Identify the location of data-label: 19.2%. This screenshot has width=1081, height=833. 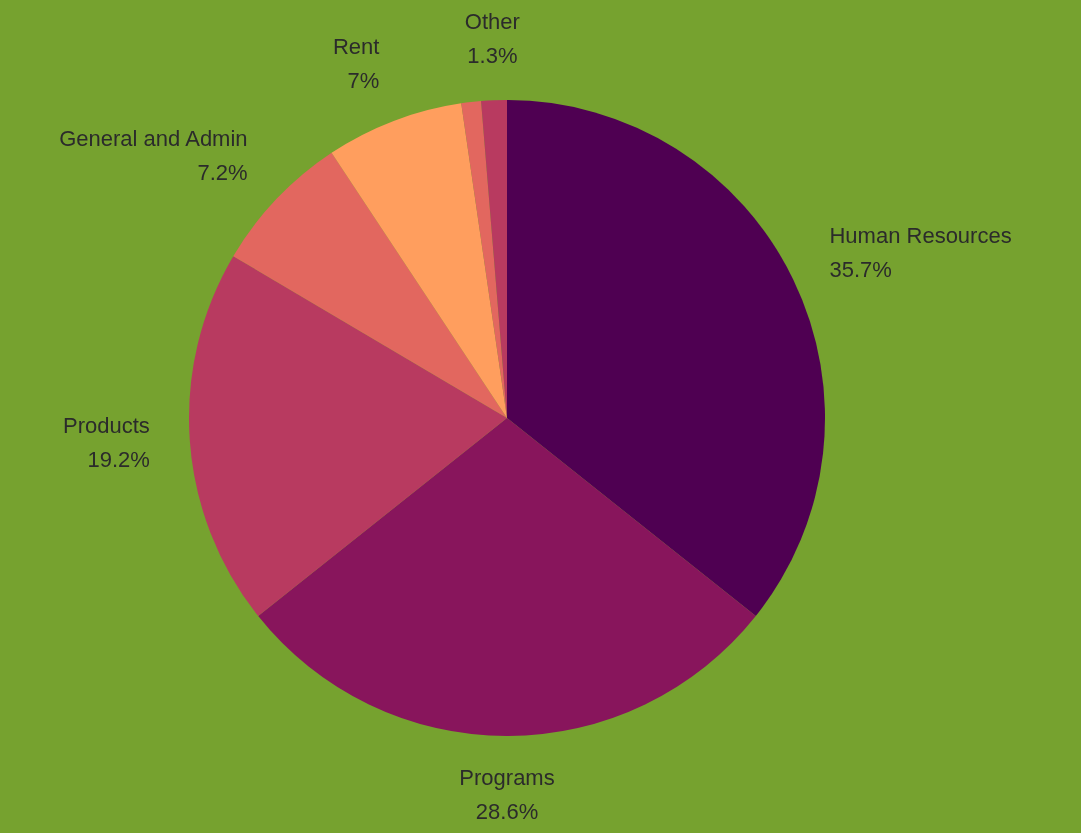
(118, 460).